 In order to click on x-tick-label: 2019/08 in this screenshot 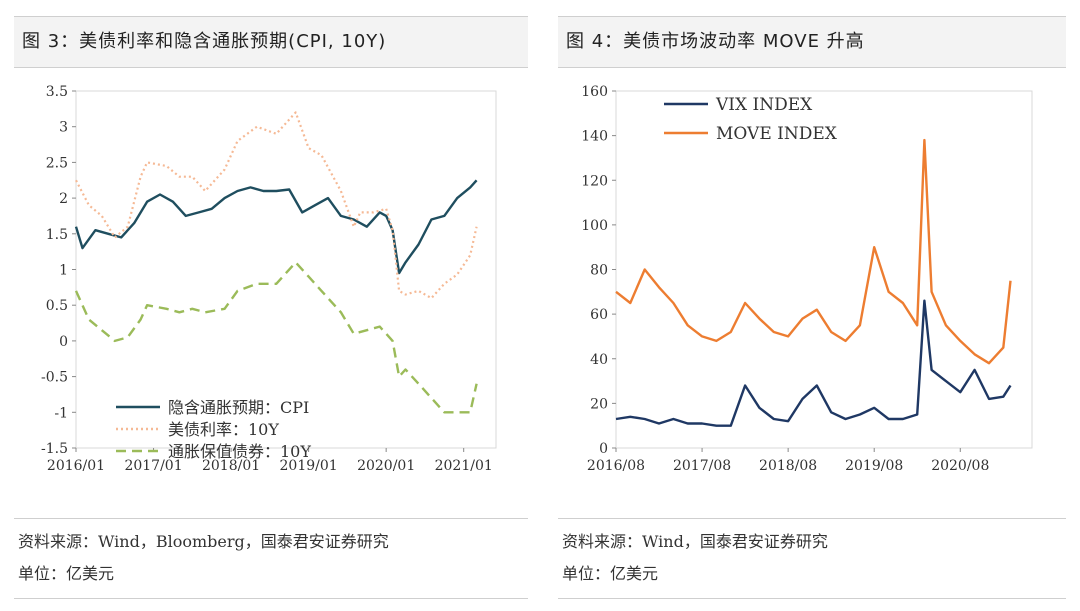, I will do `click(874, 466)`.